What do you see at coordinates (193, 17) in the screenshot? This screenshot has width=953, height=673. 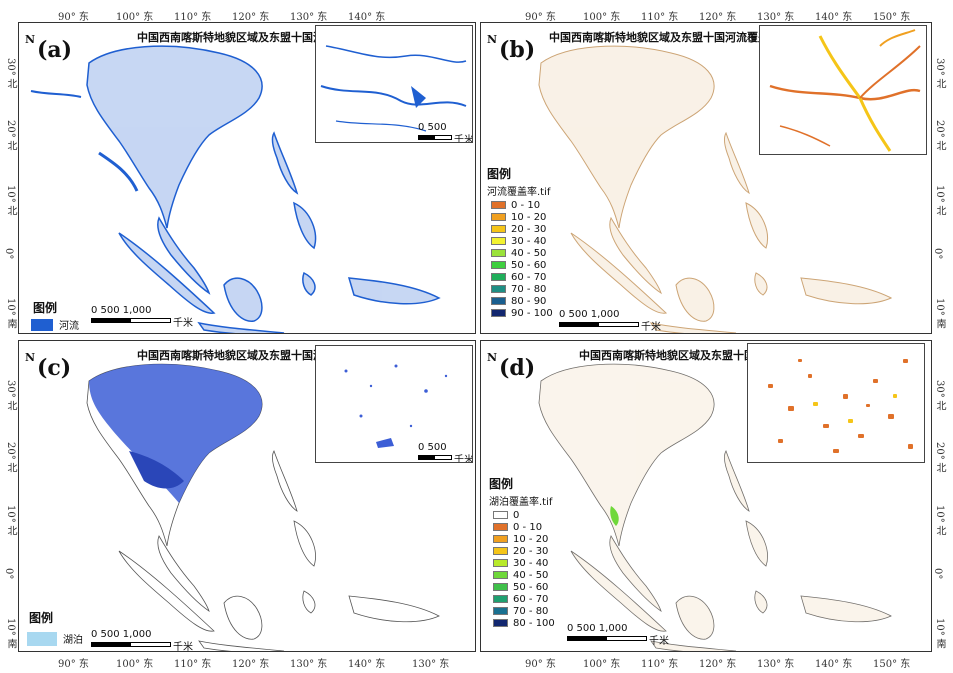 I see `tick-label: 110° 东` at bounding box center [193, 17].